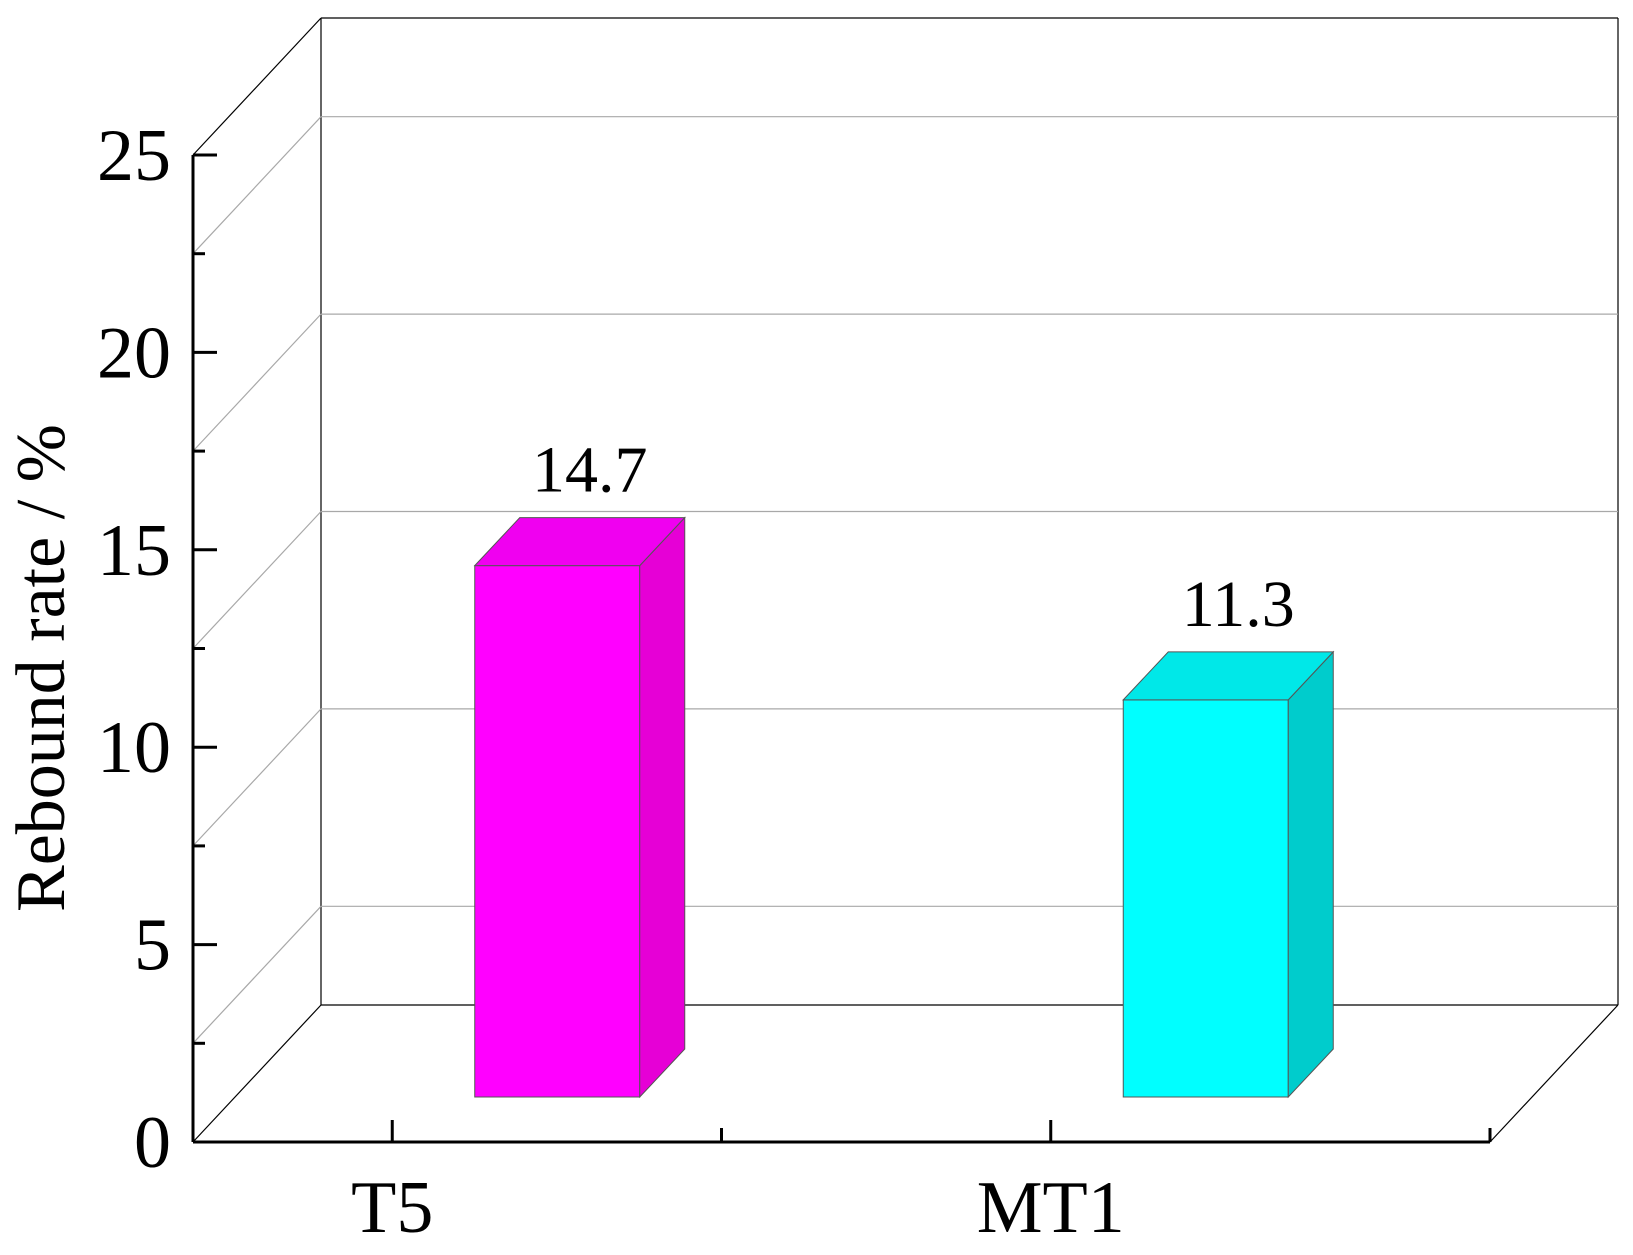 The height and width of the screenshot is (1255, 1633). I want to click on y-tick-label: 15, so click(134, 551).